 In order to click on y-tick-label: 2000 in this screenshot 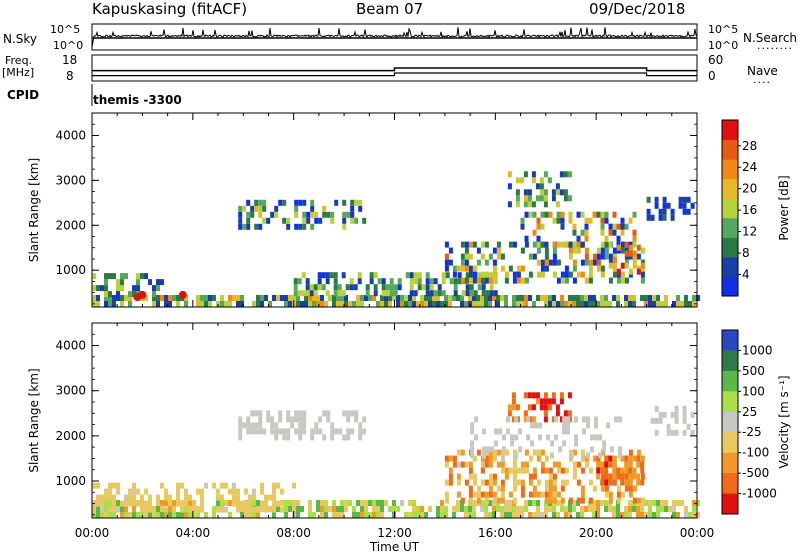, I will do `click(70, 225)`.